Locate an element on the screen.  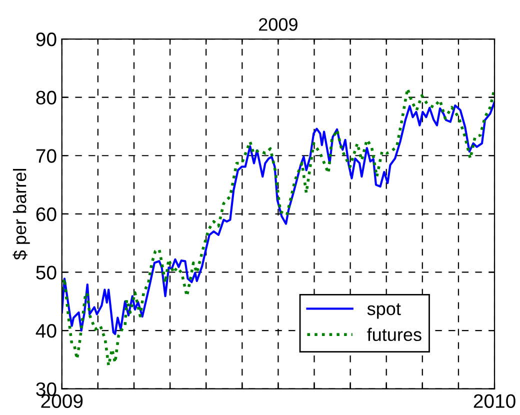
y-tick-label: 30 is located at coordinates (46, 389).